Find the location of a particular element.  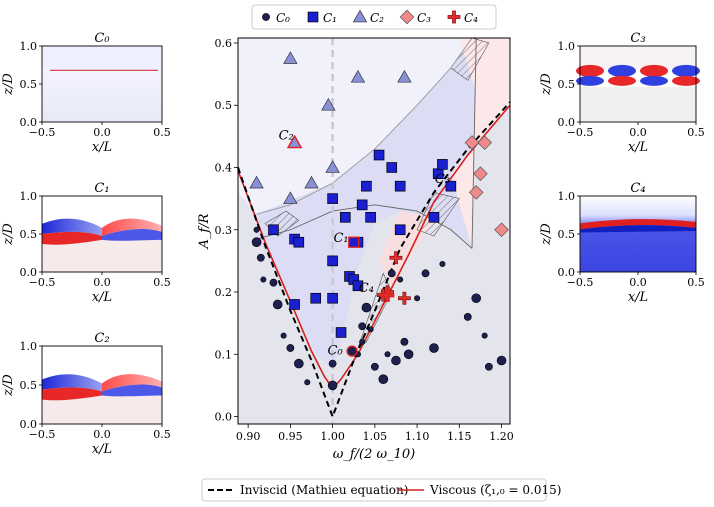

x-tick-label: 0.90 is located at coordinates (248, 436).